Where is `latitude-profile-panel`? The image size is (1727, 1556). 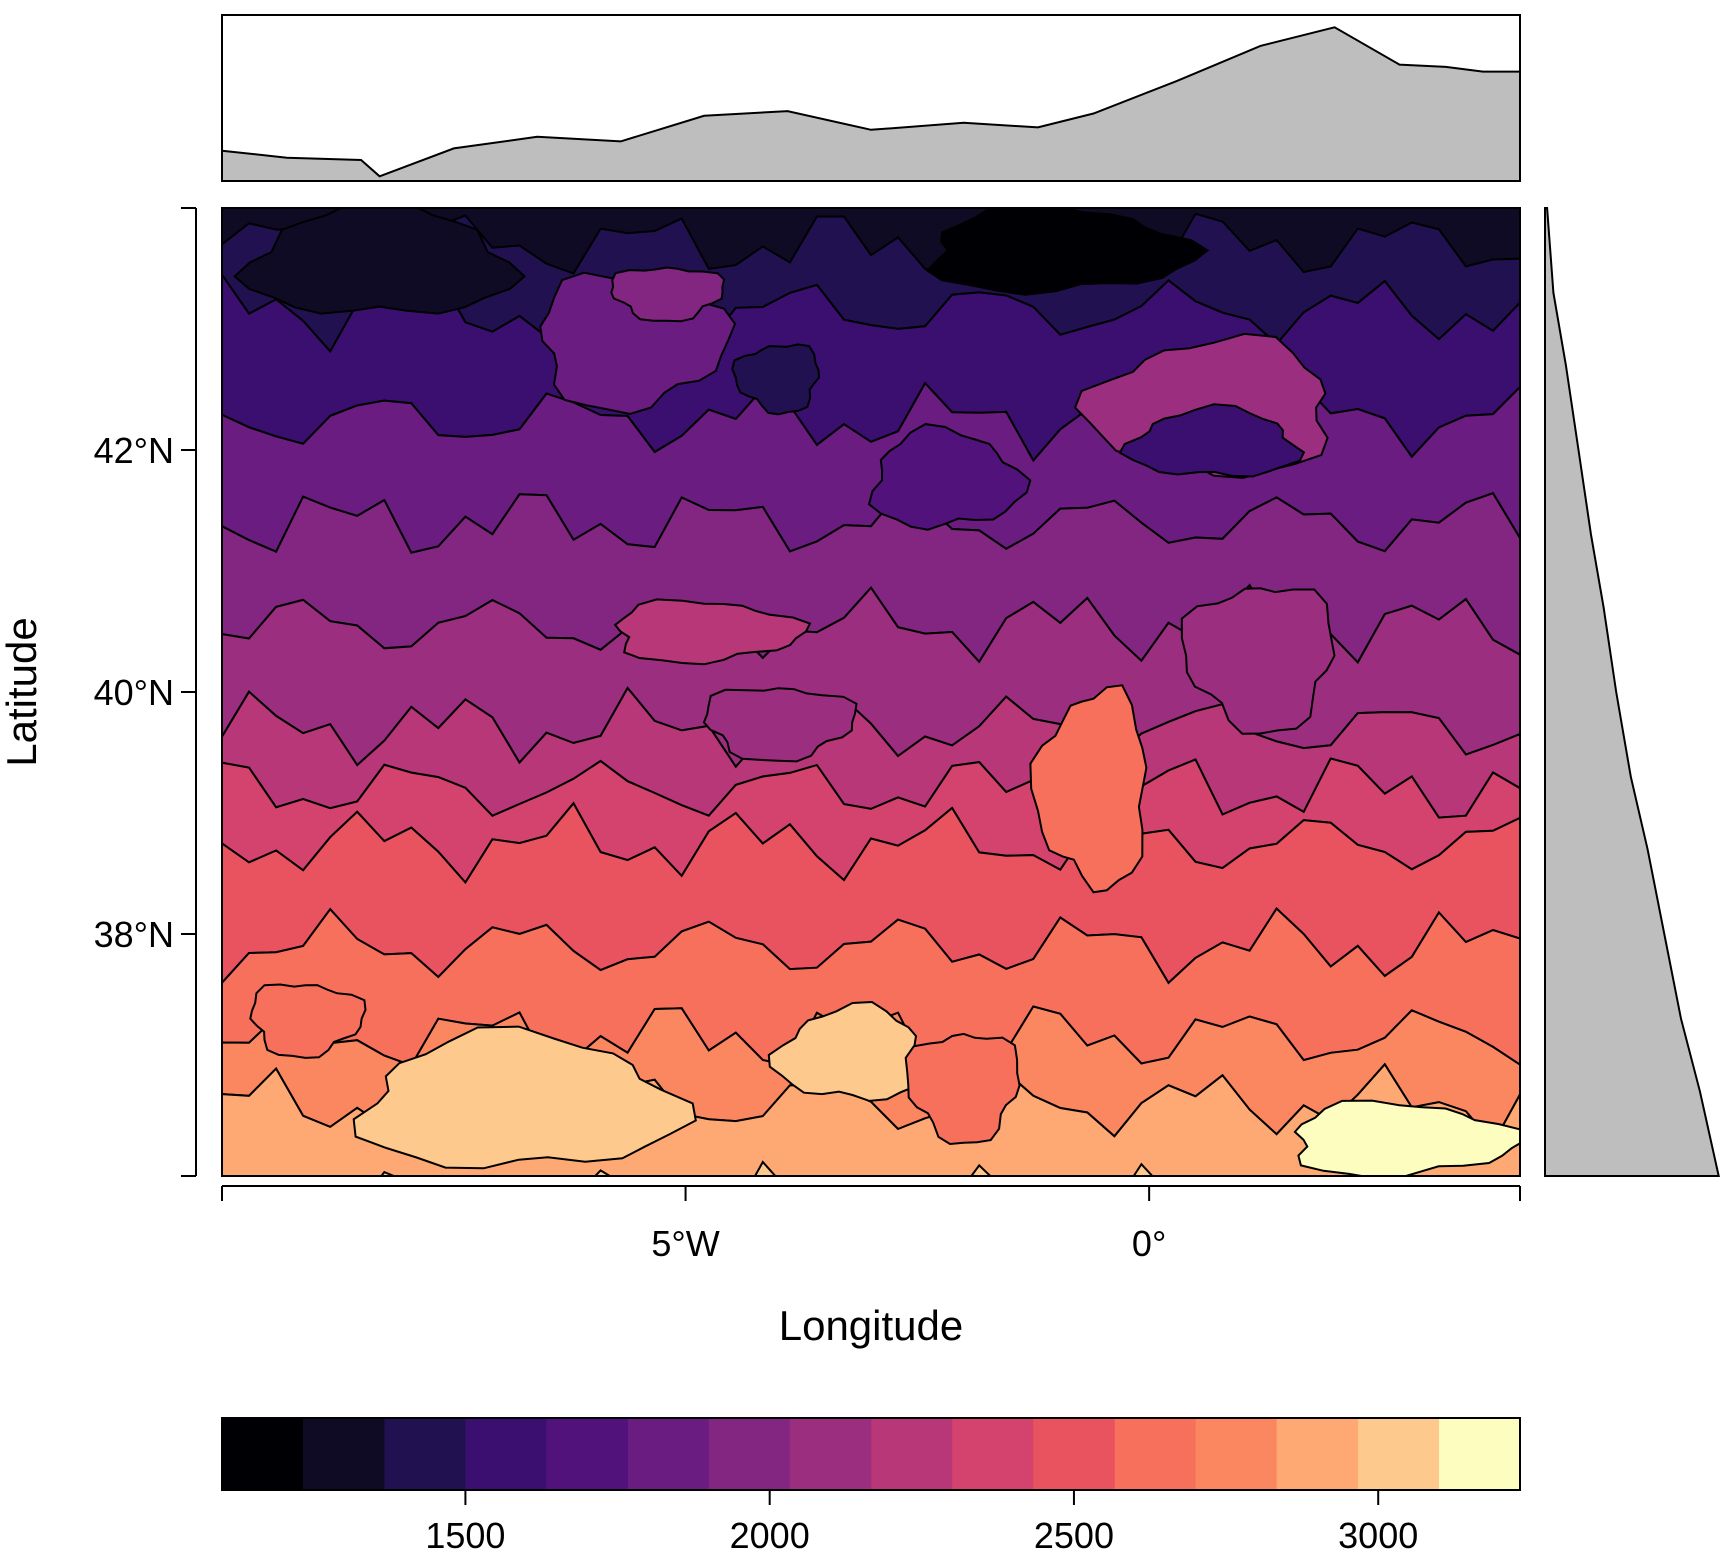 latitude-profile-panel is located at coordinates (1632, 692).